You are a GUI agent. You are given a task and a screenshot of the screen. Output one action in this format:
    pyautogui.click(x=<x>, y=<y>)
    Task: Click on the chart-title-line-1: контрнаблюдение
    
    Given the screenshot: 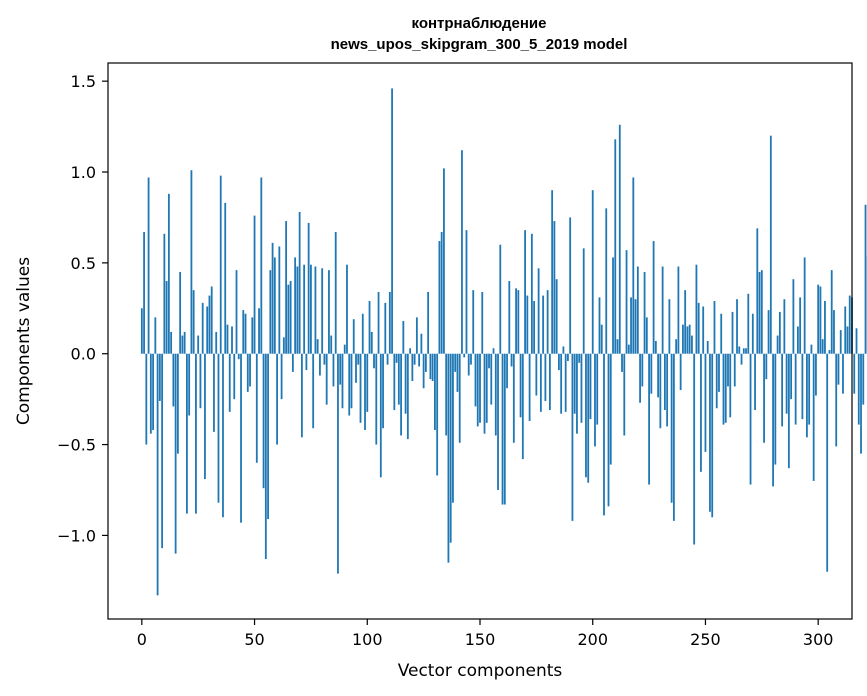 What is the action you would take?
    pyautogui.click(x=479, y=23)
    